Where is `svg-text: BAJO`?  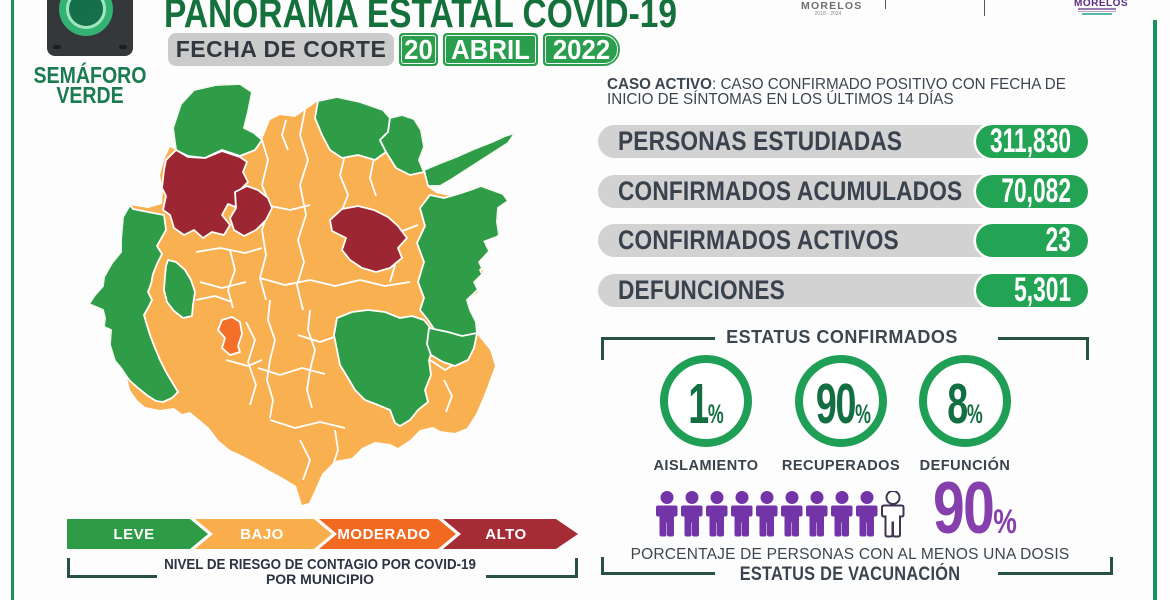
svg-text: BAJO is located at coordinates (262, 534).